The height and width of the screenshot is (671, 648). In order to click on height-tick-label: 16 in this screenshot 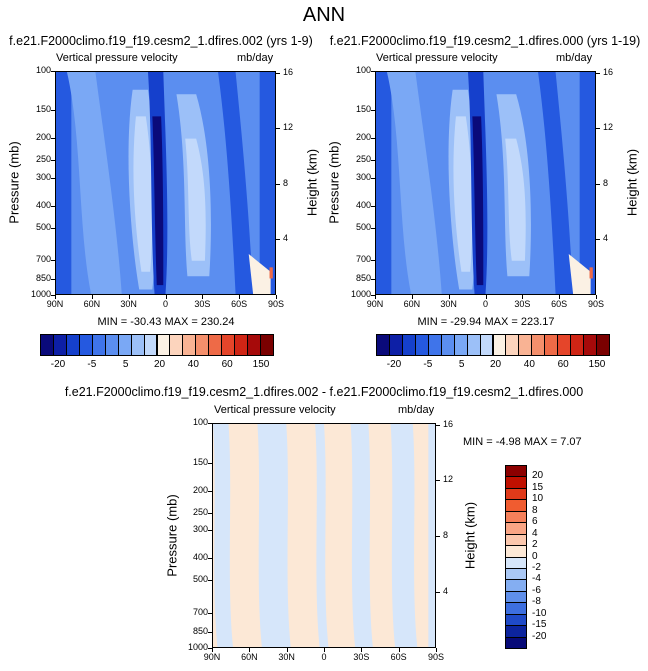, I will do `click(608, 71)`.